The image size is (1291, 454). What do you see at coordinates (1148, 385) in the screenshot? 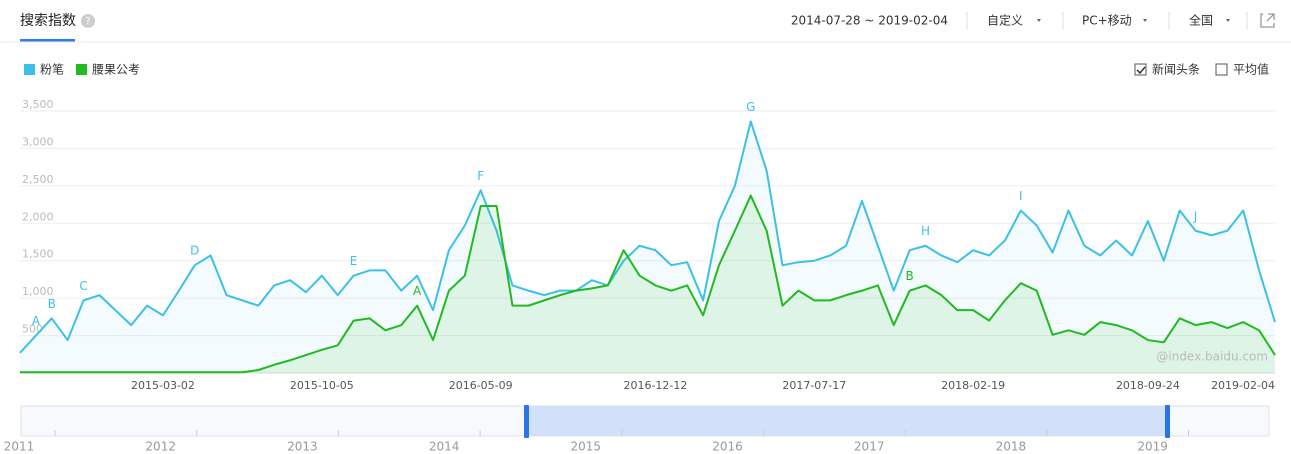
I see `x-tick-label: 2018-09-24` at bounding box center [1148, 385].